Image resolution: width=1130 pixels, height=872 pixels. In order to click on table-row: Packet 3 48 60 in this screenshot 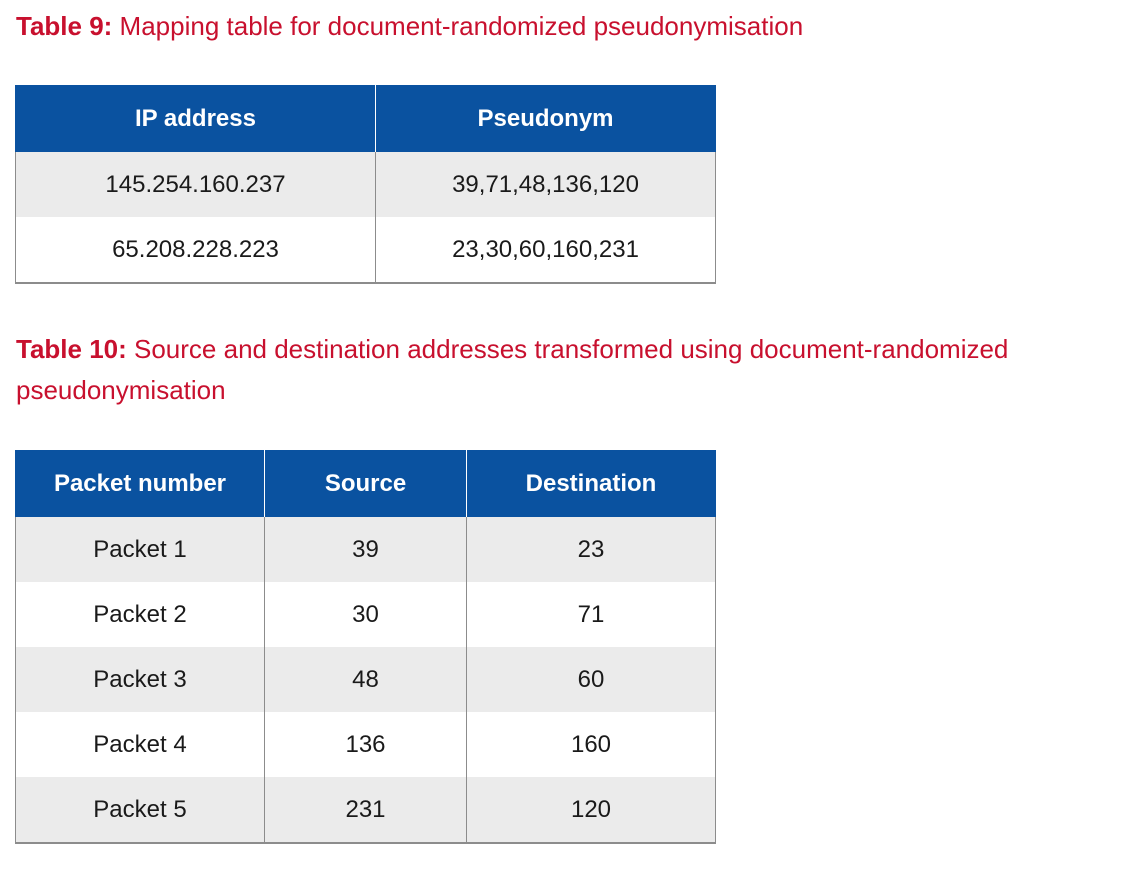, I will do `click(365, 679)`.